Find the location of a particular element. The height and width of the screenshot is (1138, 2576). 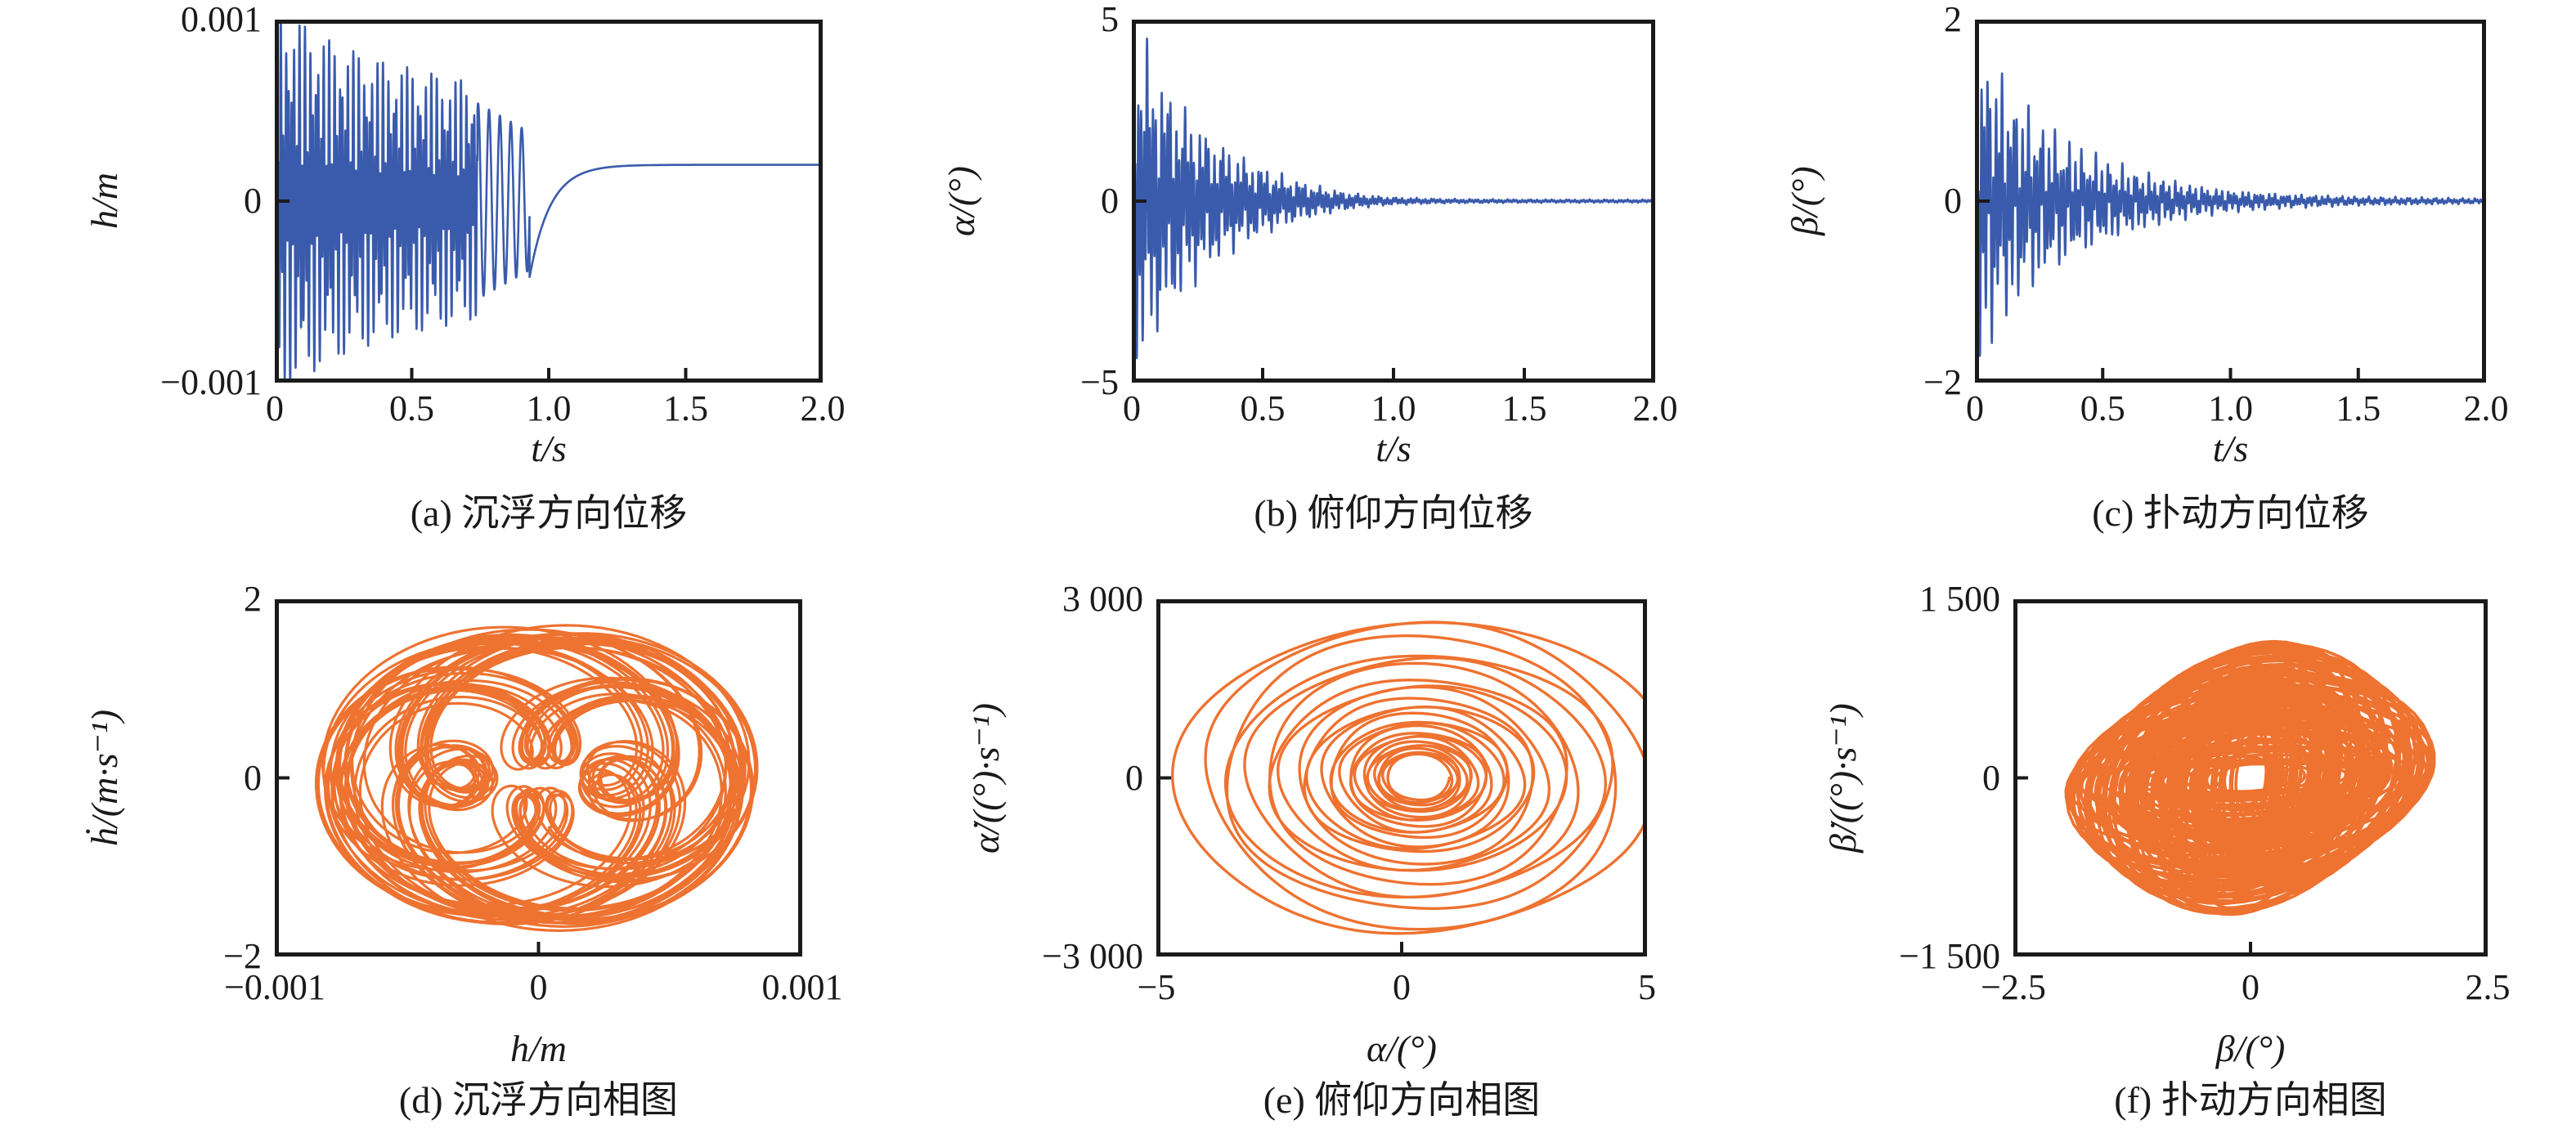

series-line-a is located at coordinates (549, 201).